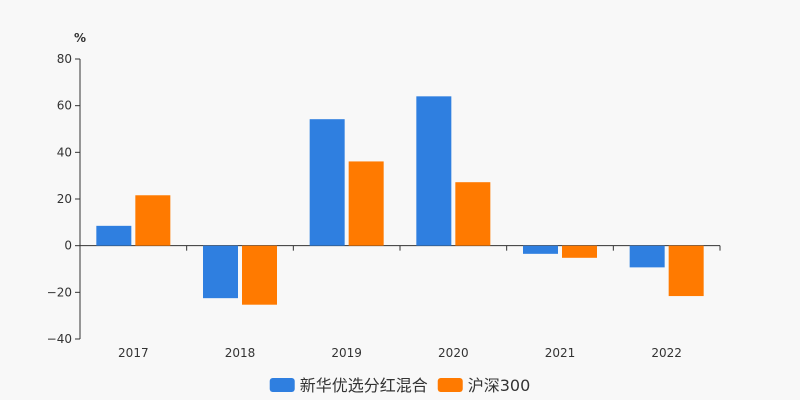  I want to click on bar-fund-2022, so click(647, 256).